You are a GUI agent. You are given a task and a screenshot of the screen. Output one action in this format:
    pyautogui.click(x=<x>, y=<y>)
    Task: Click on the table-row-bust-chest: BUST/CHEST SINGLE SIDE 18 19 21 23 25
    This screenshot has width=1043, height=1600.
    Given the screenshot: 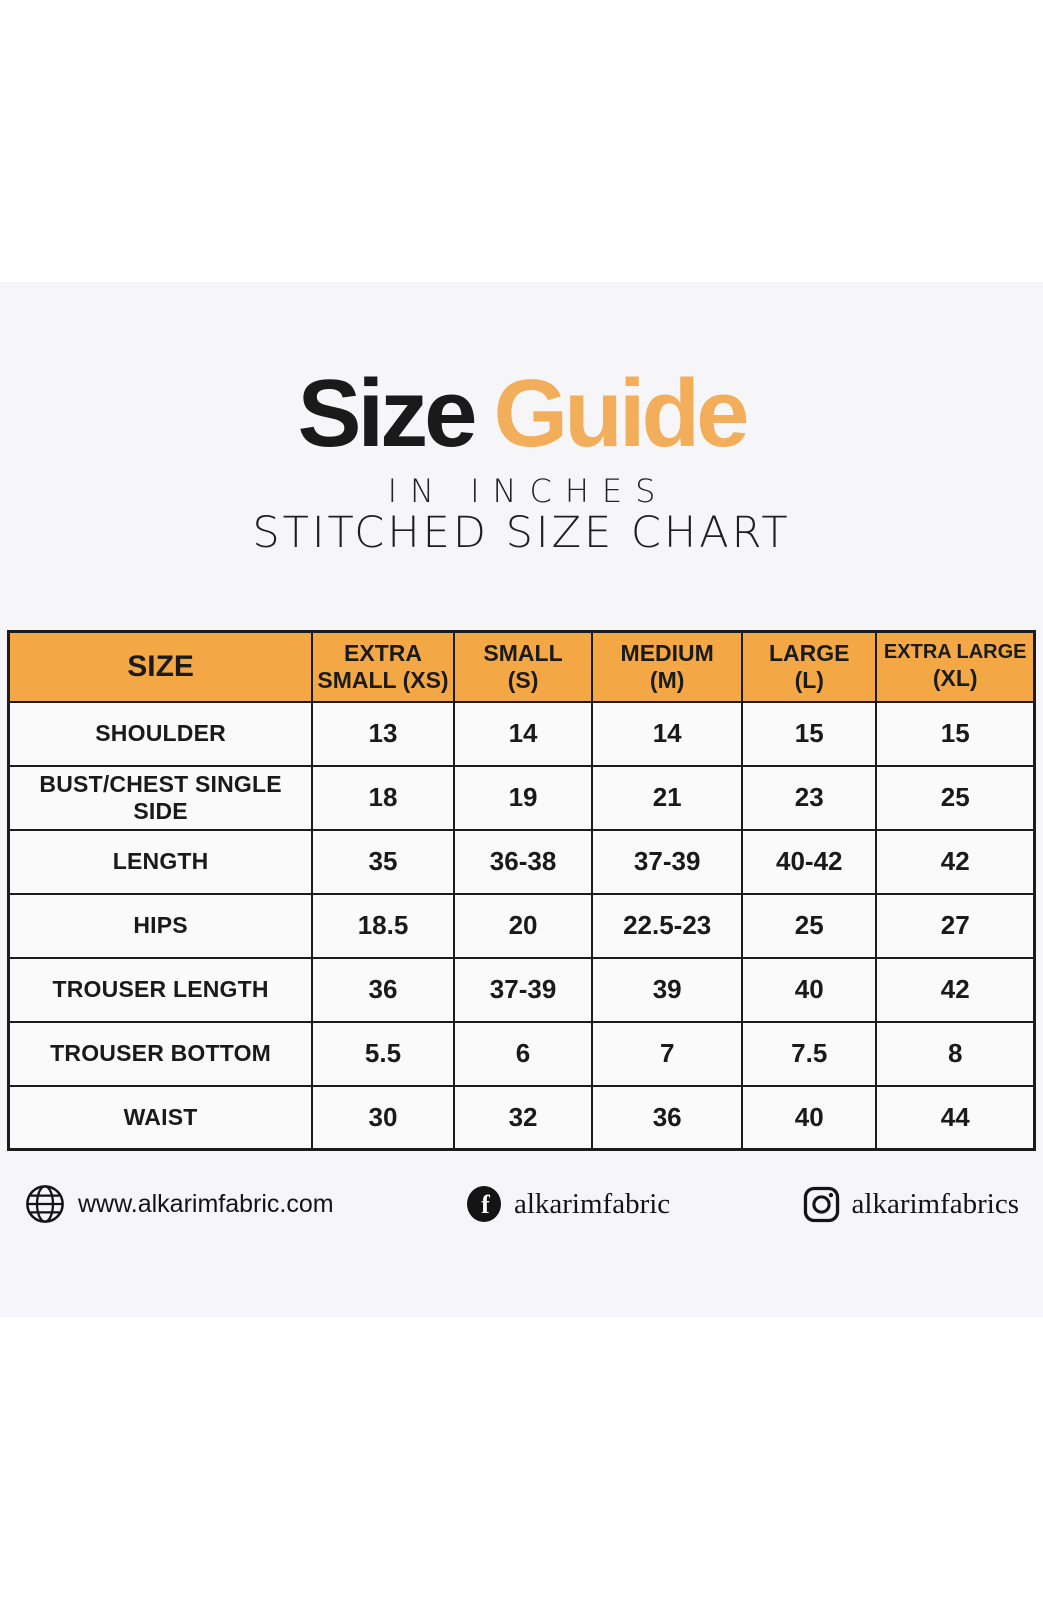 What is the action you would take?
    pyautogui.click(x=521, y=797)
    